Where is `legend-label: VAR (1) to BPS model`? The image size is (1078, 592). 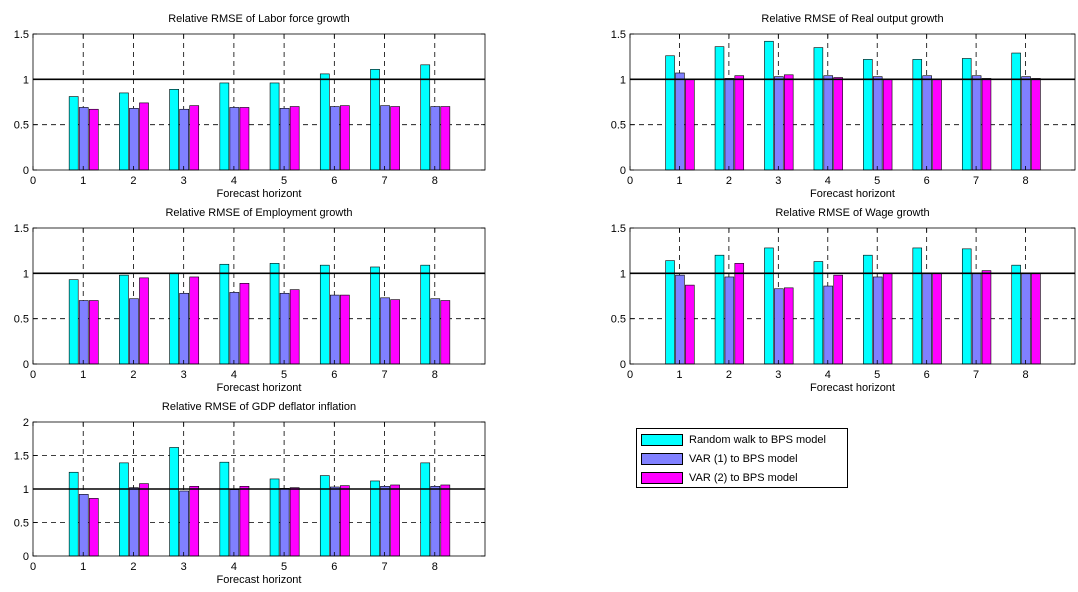
legend-label: VAR (1) to BPS model is located at coordinates (743, 459).